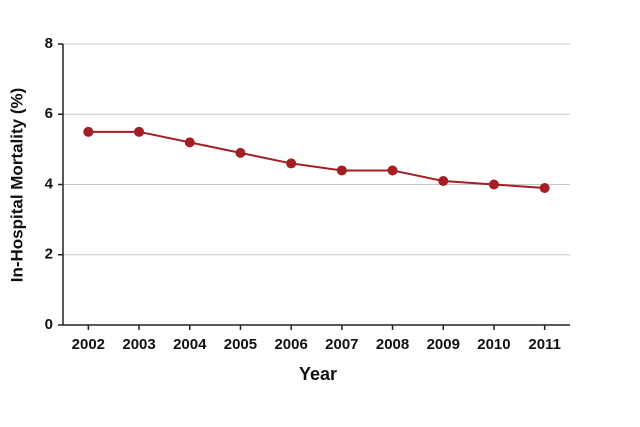  What do you see at coordinates (493, 344) in the screenshot?
I see `x-tick-label: 2010` at bounding box center [493, 344].